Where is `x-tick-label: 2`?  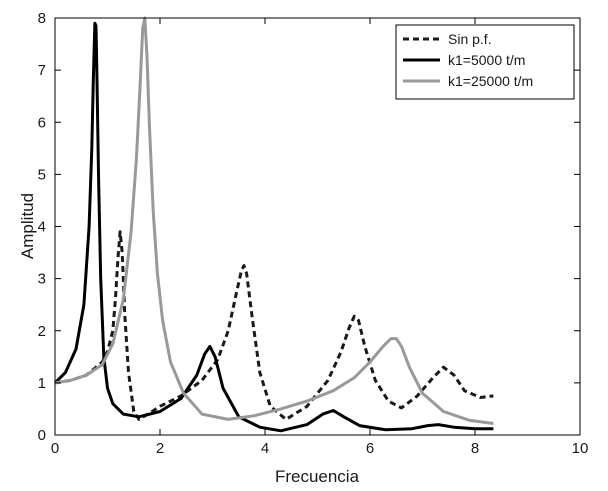
x-tick-label: 2 is located at coordinates (160, 448).